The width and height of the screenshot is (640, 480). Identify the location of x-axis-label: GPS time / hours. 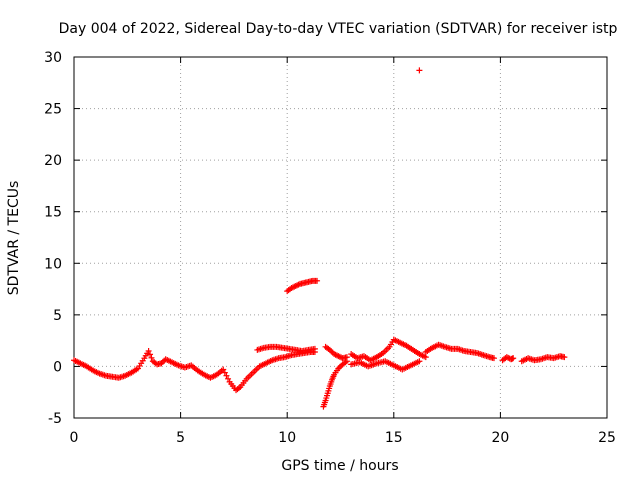
(339, 466).